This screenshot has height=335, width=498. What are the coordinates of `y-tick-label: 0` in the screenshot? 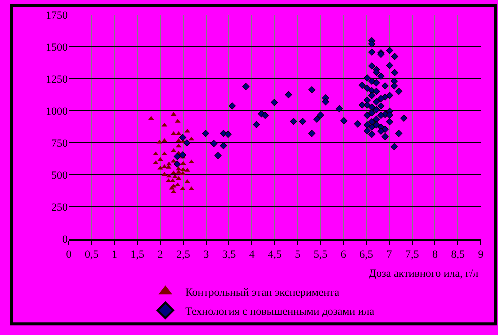 It's located at (65, 240).